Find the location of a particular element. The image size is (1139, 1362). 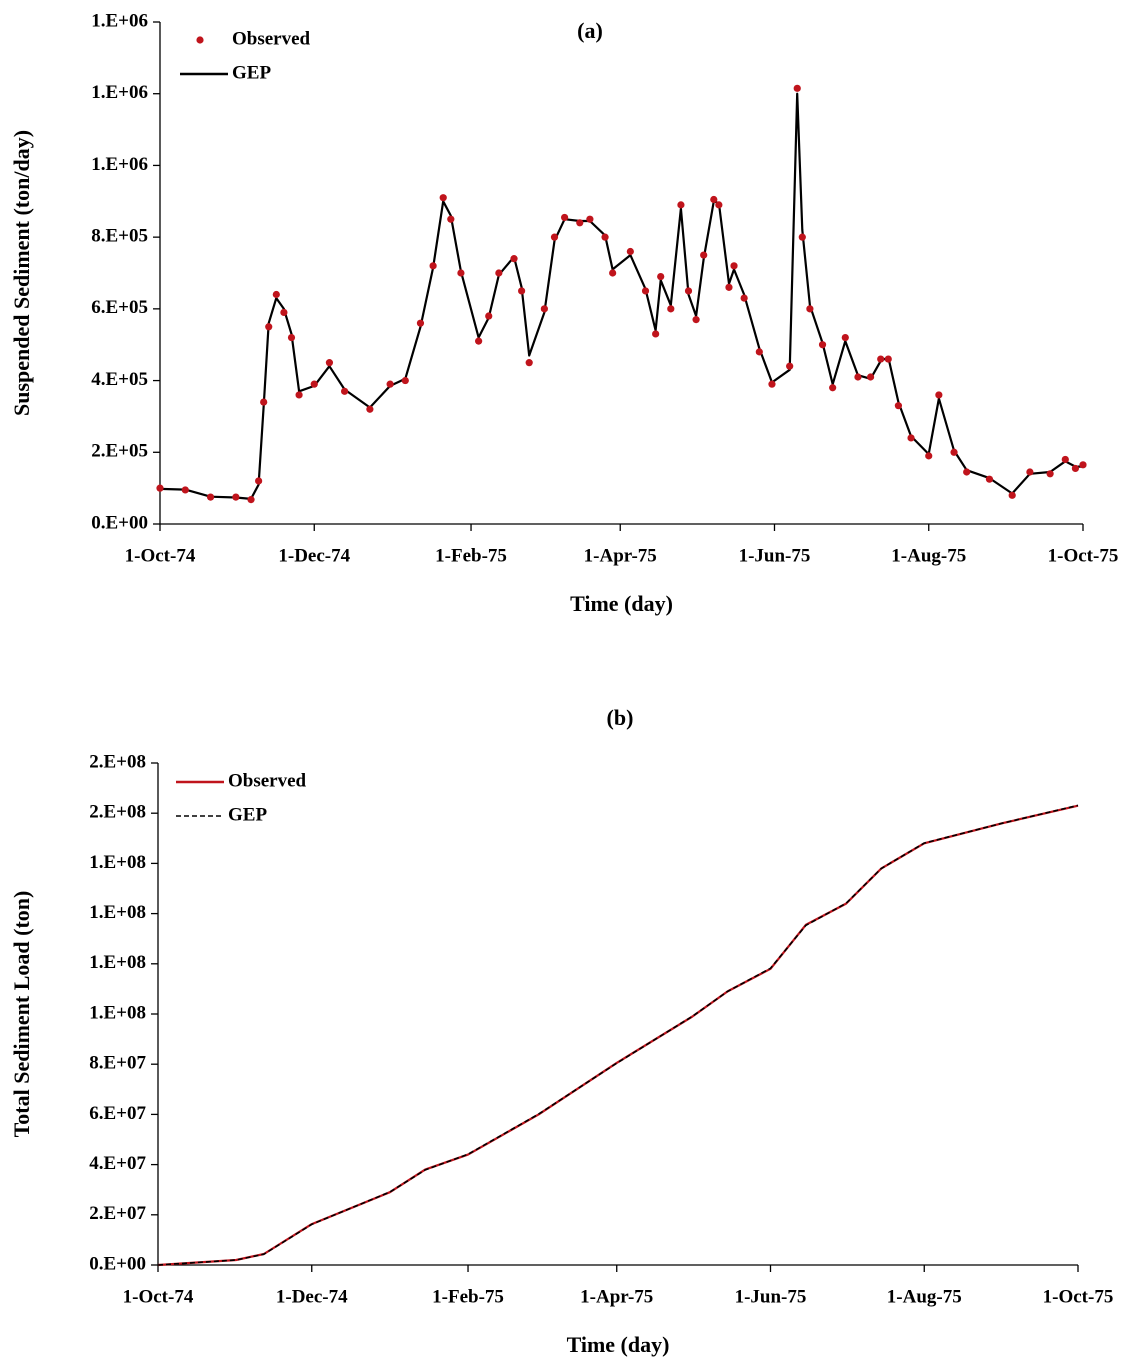

y-tick-label: 8.E+05 is located at coordinates (119, 236).